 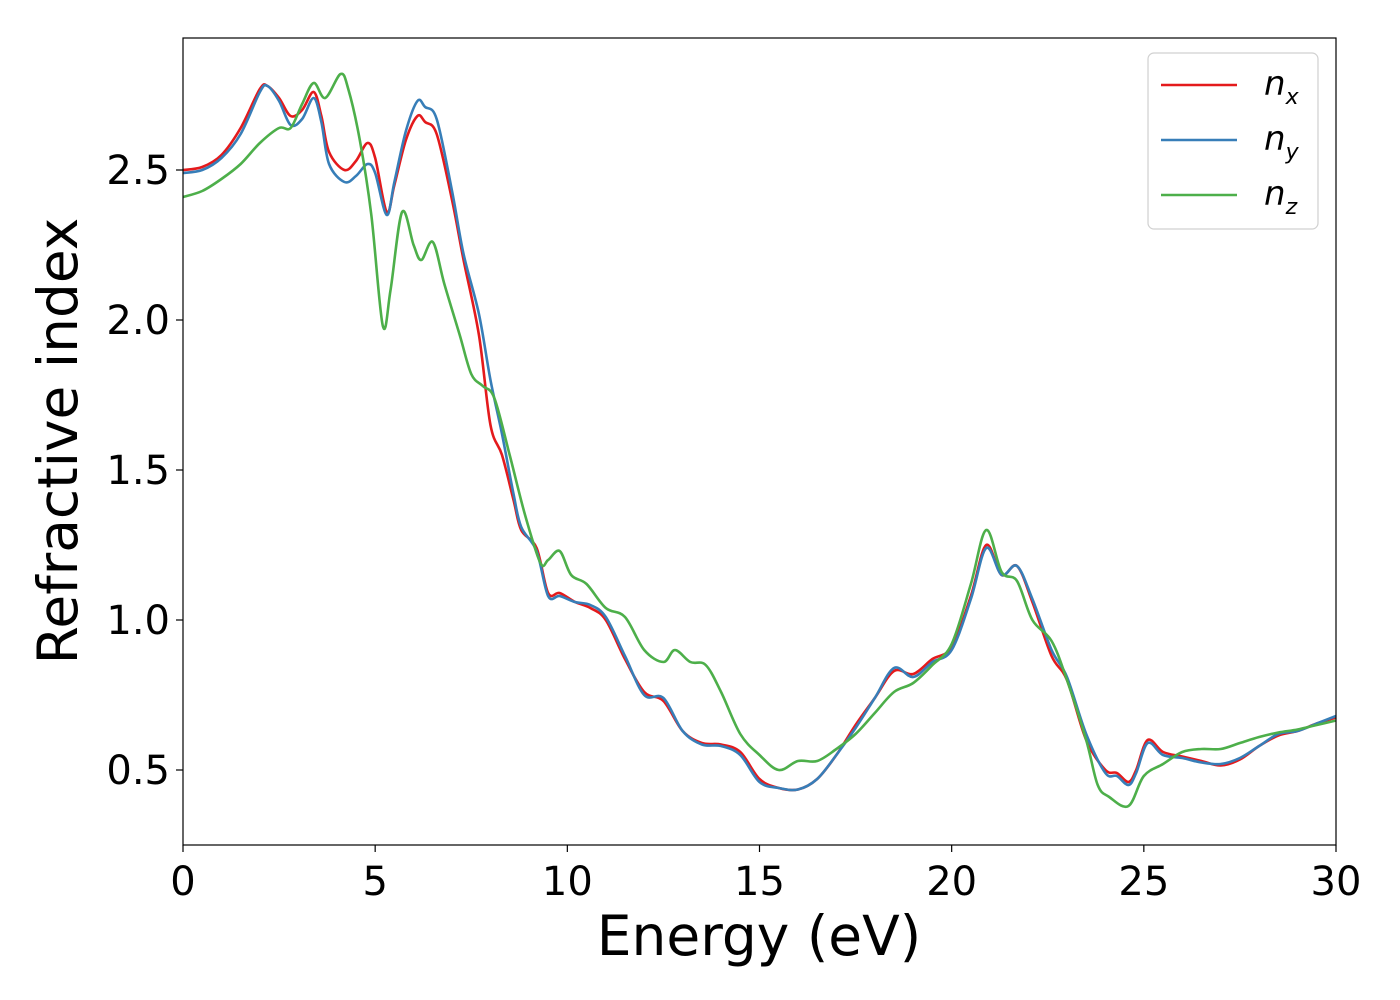 I want to click on x-tick-label: 25, so click(x=1143, y=882).